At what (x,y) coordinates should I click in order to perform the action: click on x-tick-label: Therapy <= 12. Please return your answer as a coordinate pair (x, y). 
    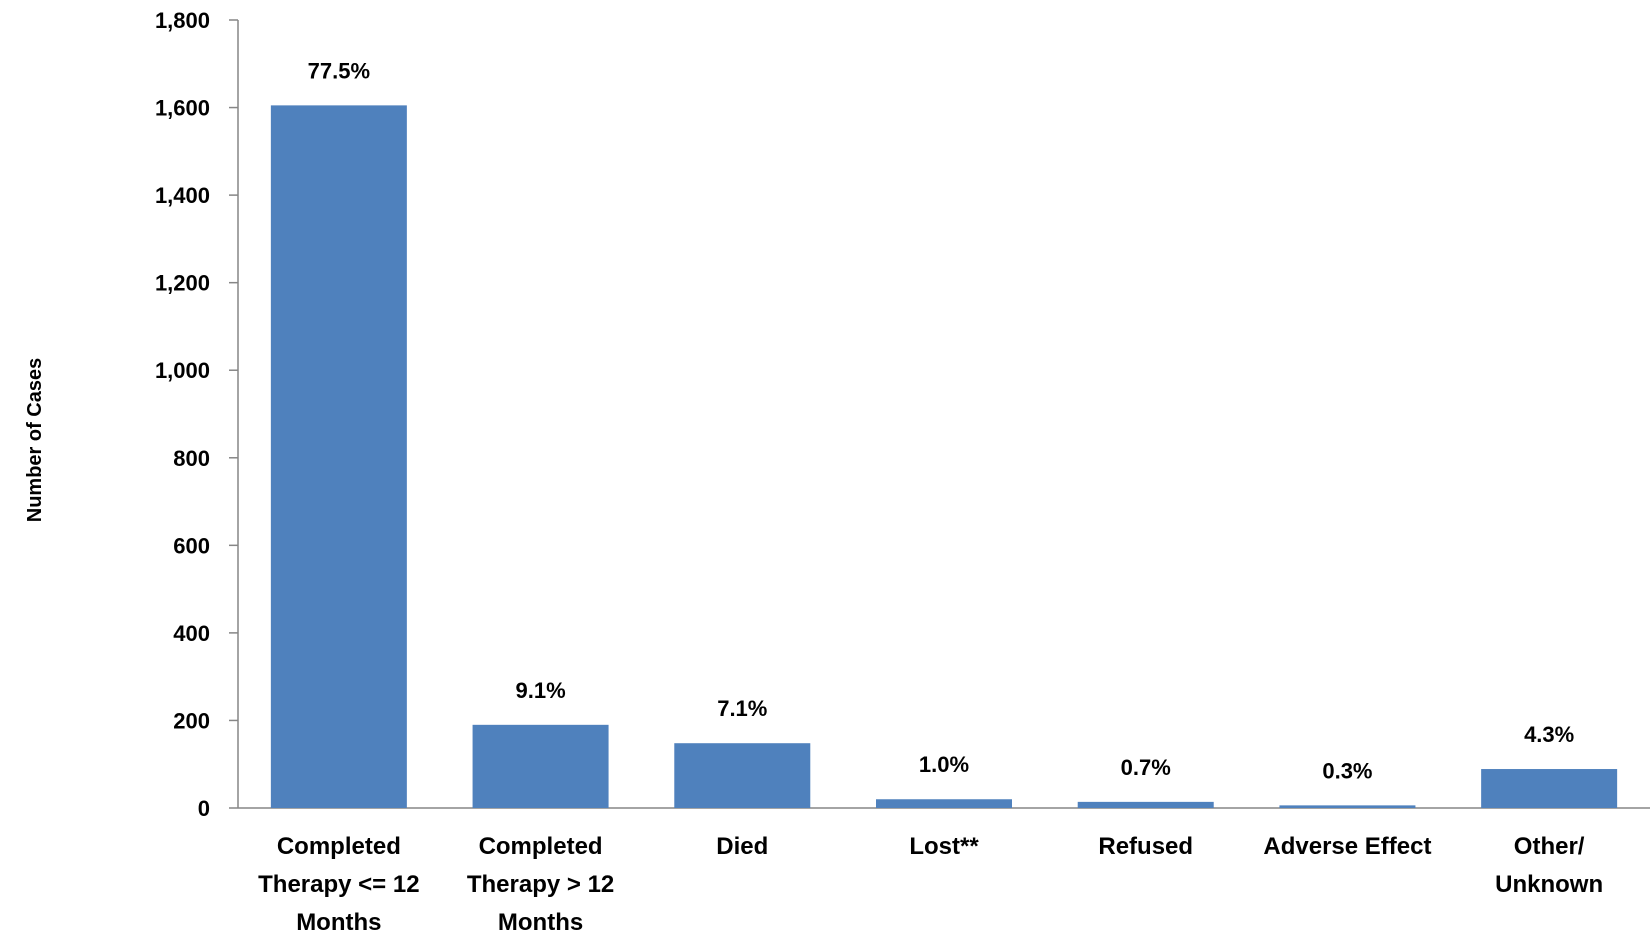
    Looking at the image, I should click on (338, 884).